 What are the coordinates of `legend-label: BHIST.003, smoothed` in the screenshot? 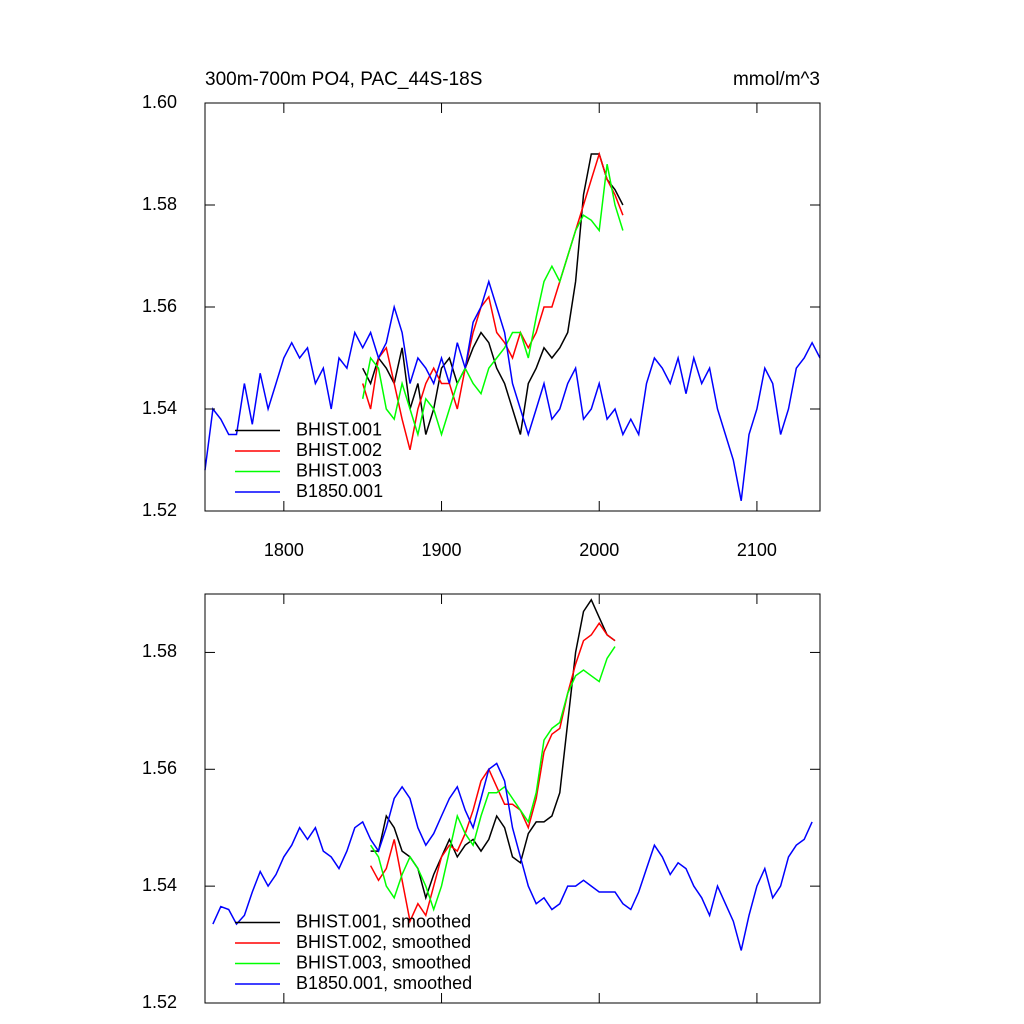 It's located at (383, 962).